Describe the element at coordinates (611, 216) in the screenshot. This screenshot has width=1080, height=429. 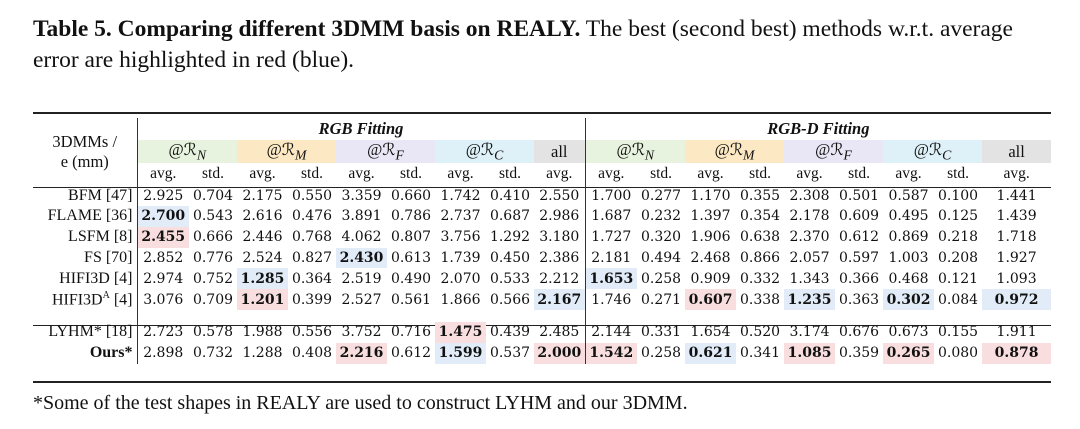
I see `table-cell: 1.687` at that location.